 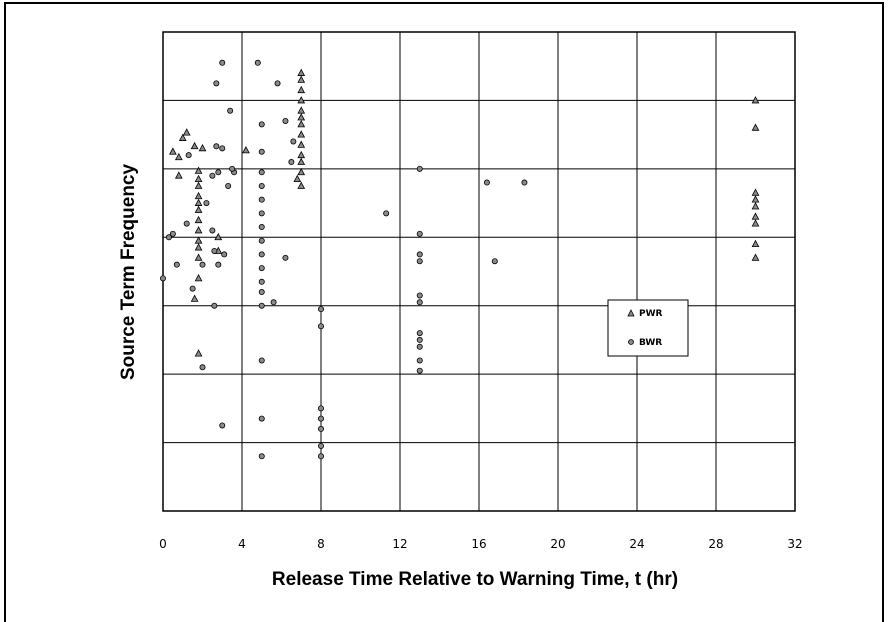 What do you see at coordinates (128, 272) in the screenshot?
I see `y-axis-label: Source Term Frequency` at bounding box center [128, 272].